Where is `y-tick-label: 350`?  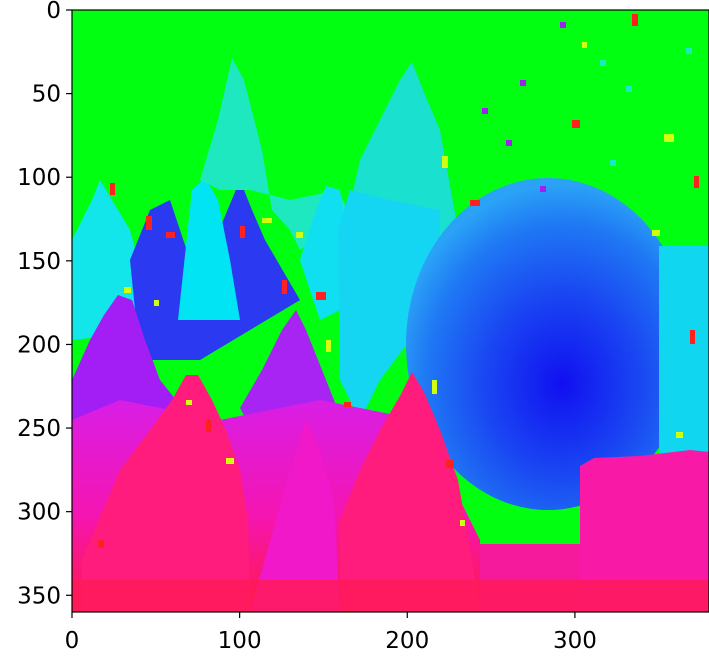 y-tick-label: 350 is located at coordinates (39, 596).